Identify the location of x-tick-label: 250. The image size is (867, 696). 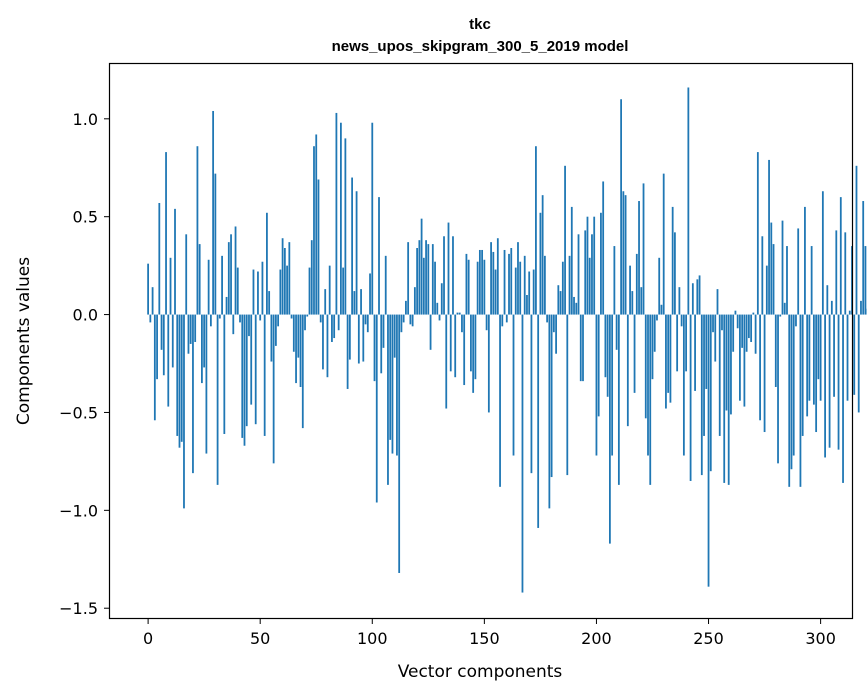
(708, 638).